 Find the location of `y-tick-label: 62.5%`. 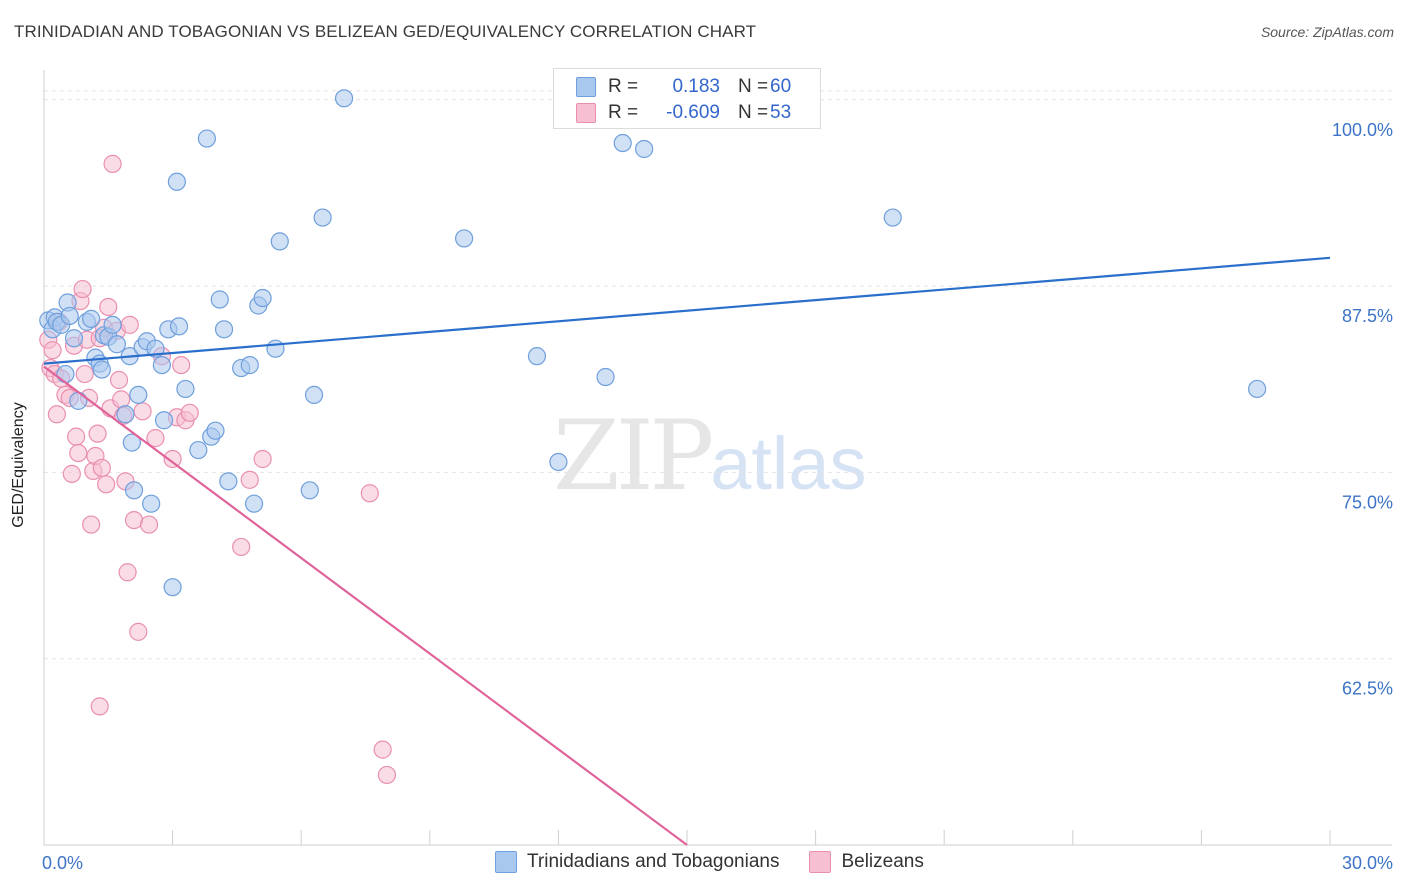

y-tick-label: 62.5% is located at coordinates (1367, 689).